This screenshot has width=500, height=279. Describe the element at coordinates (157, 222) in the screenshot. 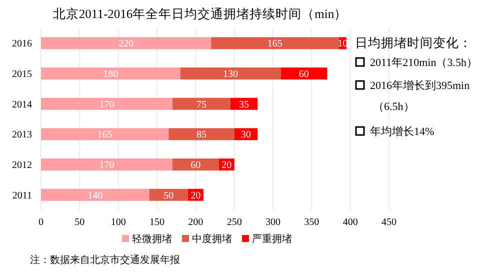

I see `x-tick-label: 150` at that location.